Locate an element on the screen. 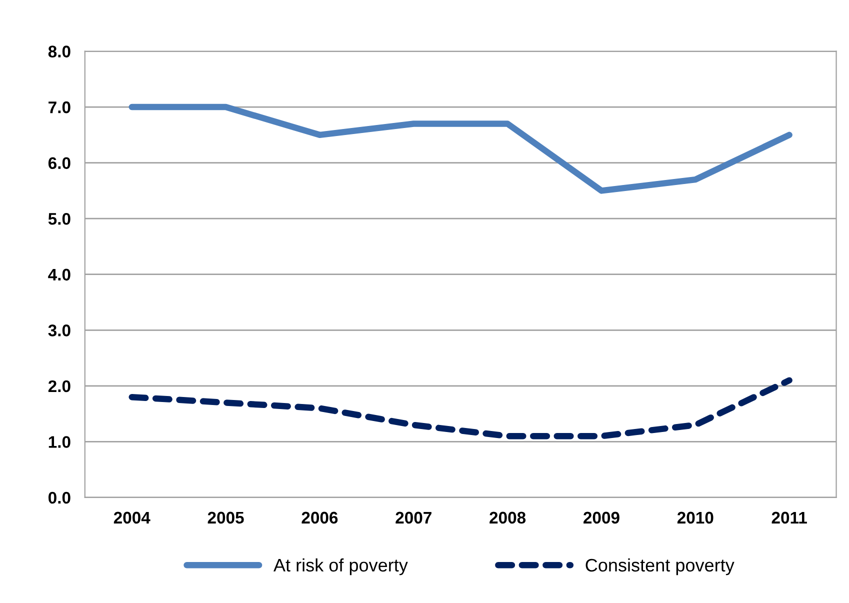 This screenshot has height=603, width=849. y-tick-label: 6.0 is located at coordinates (59, 163).